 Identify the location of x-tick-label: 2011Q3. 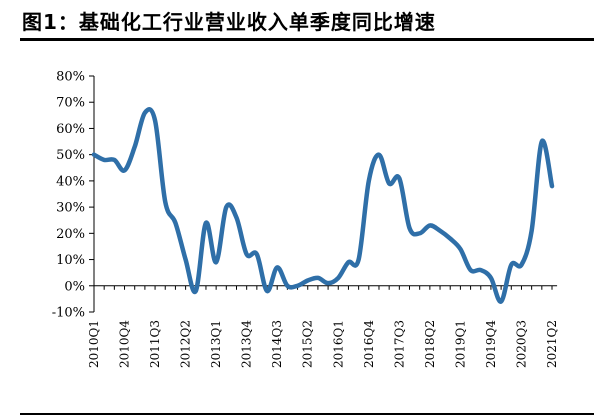
(155, 344).